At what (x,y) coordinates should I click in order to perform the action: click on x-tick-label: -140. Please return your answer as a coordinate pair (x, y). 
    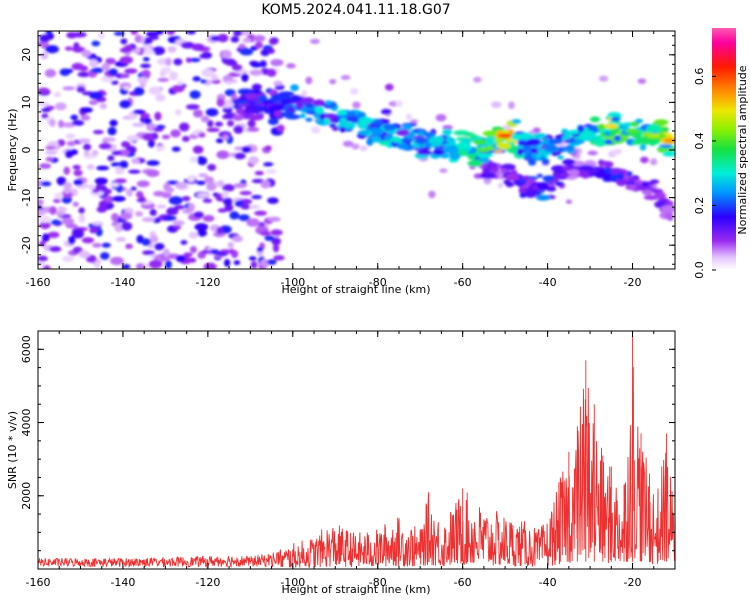
    Looking at the image, I should click on (122, 582).